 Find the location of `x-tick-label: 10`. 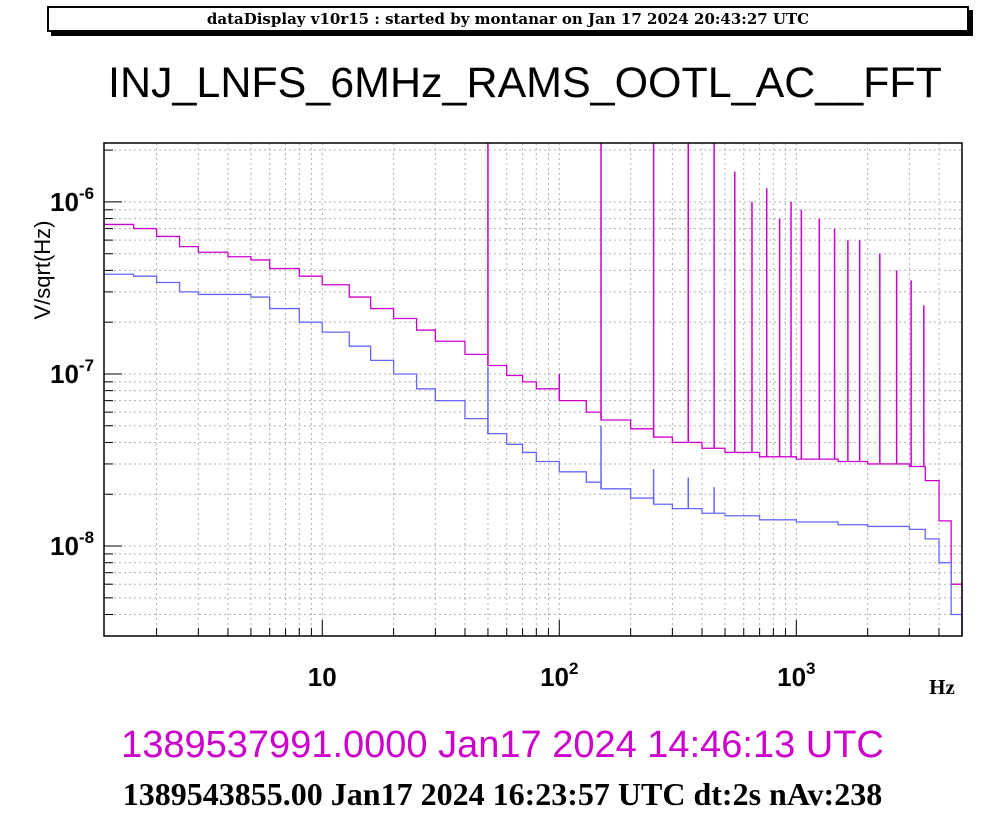

x-tick-label: 10 is located at coordinates (322, 677).